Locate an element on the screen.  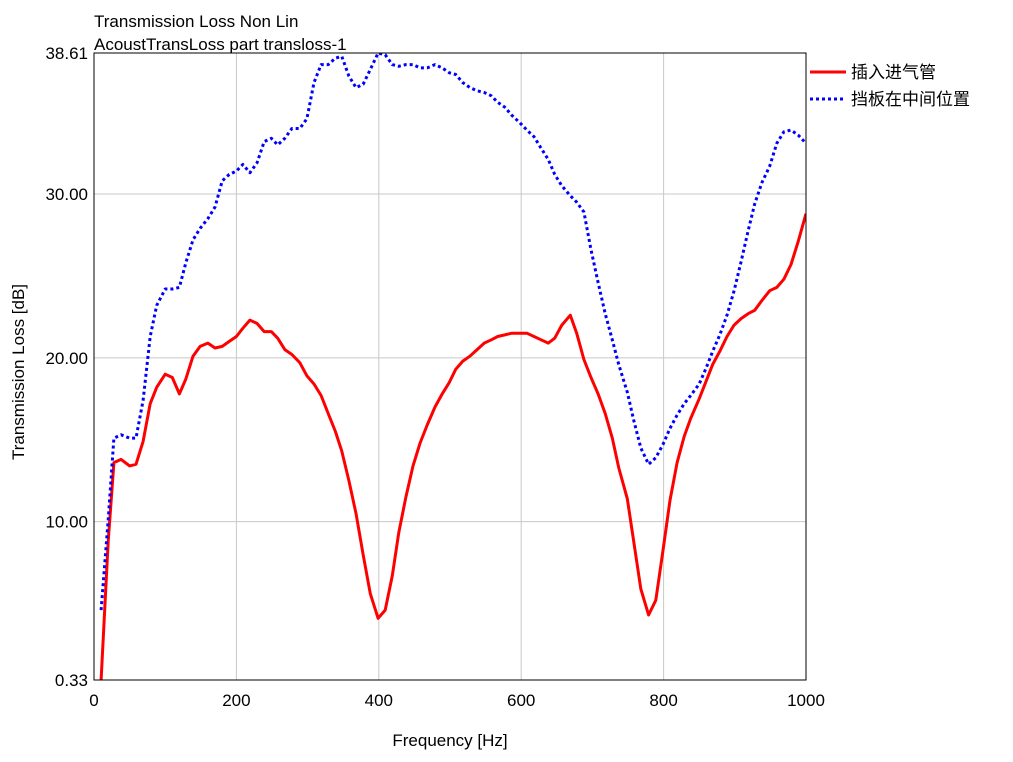
y-tick-label: 20.00 is located at coordinates (66, 358).